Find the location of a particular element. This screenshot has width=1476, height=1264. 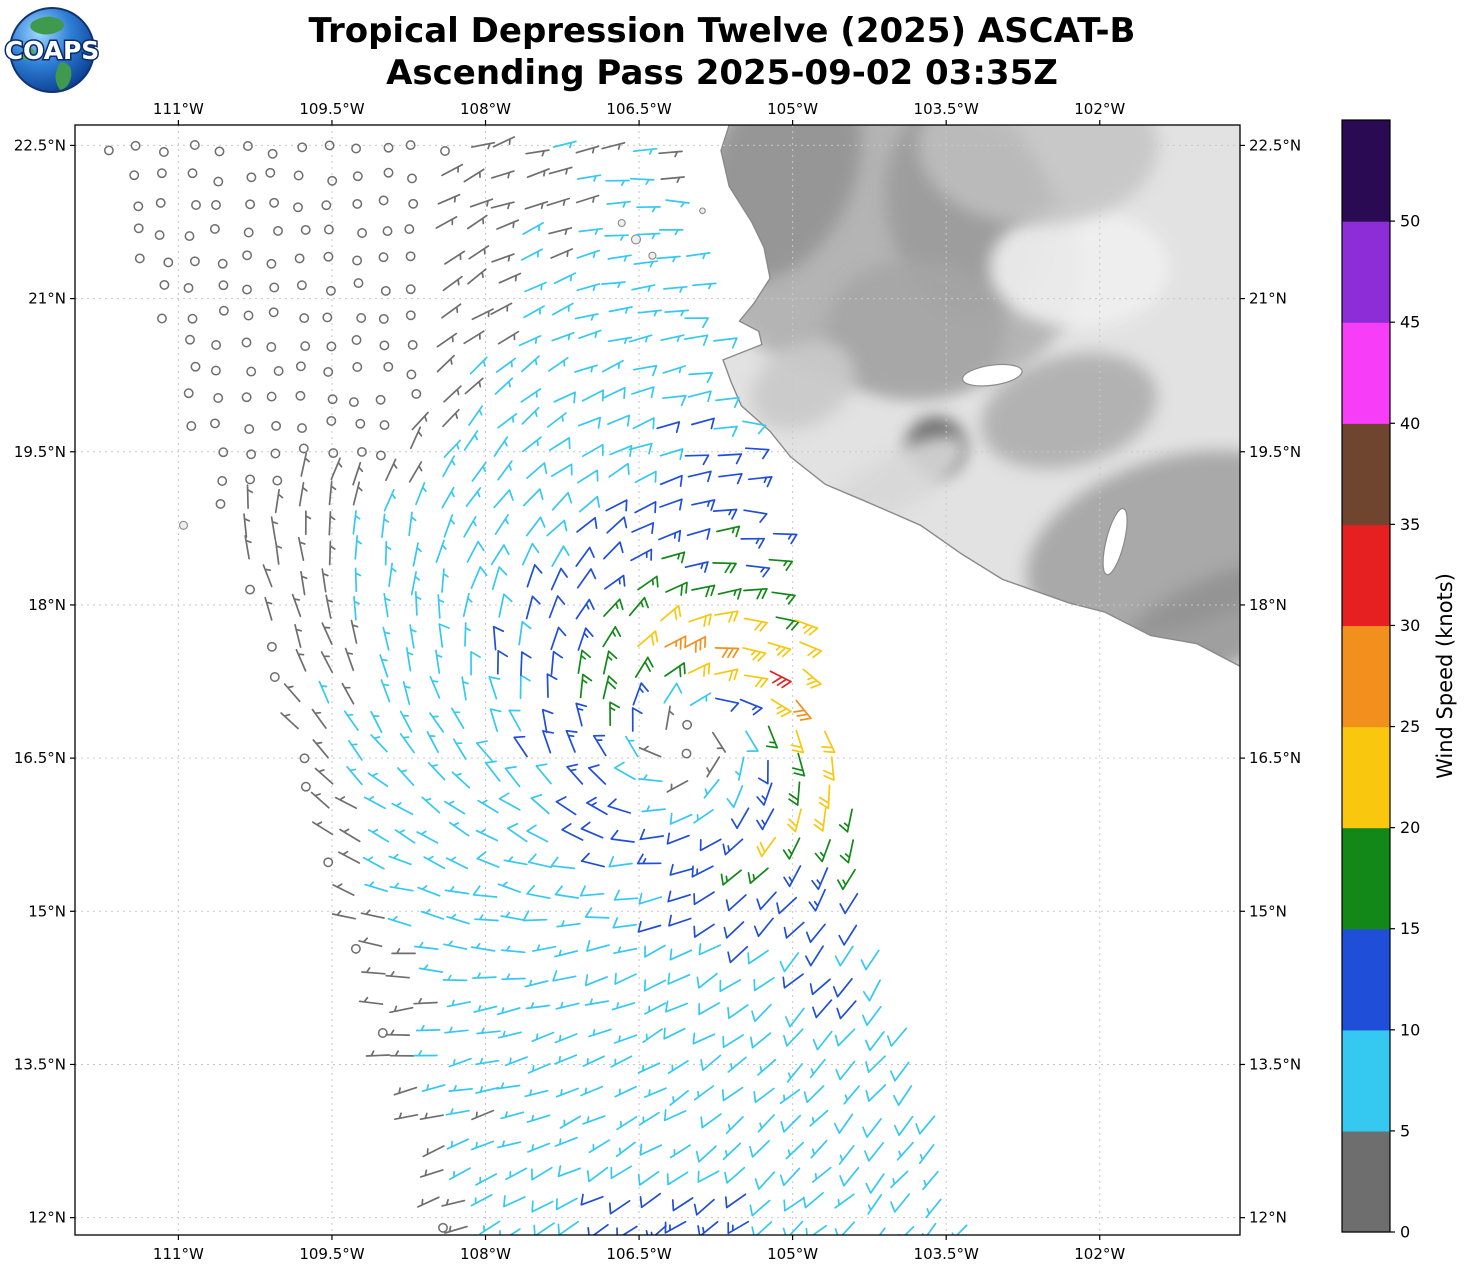

x-tick-label-top: 109.5°W is located at coordinates (331, 109).